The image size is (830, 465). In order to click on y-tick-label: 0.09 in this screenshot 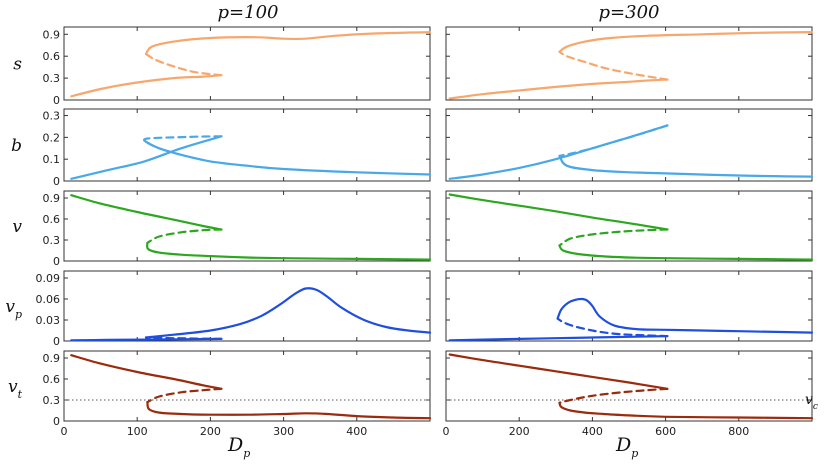, I will do `click(48, 278)`.